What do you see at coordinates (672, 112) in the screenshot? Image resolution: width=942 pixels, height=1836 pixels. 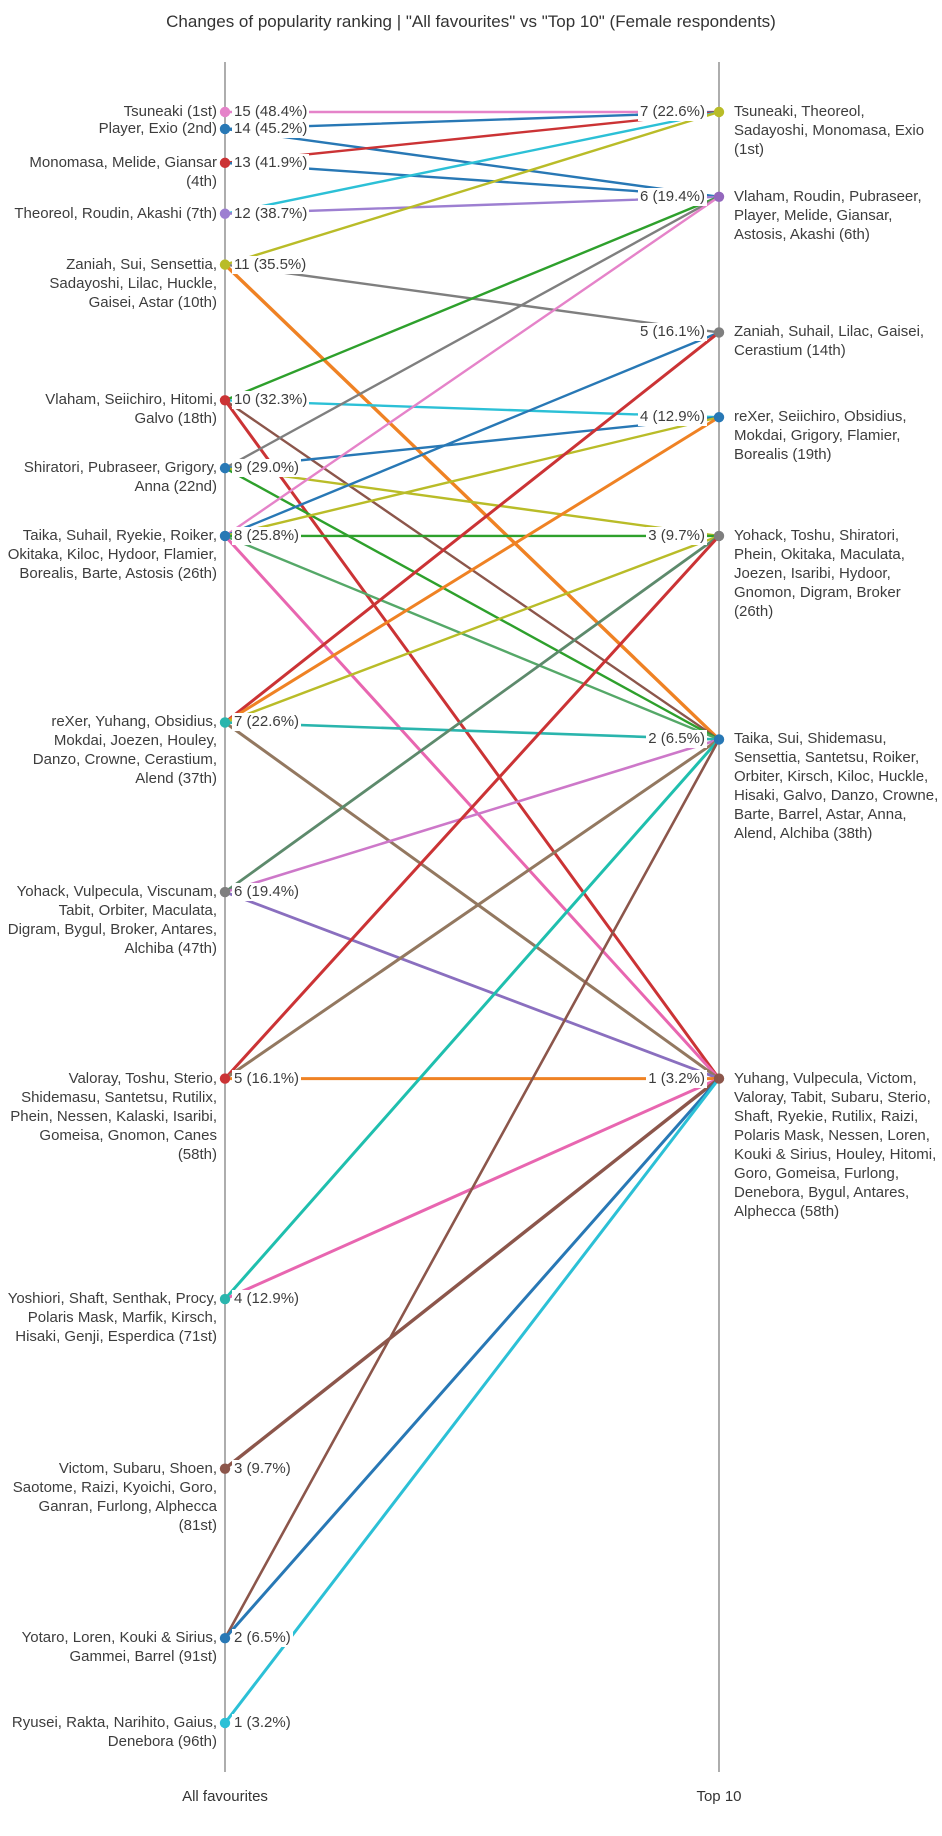 I see `right-node-value-1: 7 (22.6%)` at bounding box center [672, 112].